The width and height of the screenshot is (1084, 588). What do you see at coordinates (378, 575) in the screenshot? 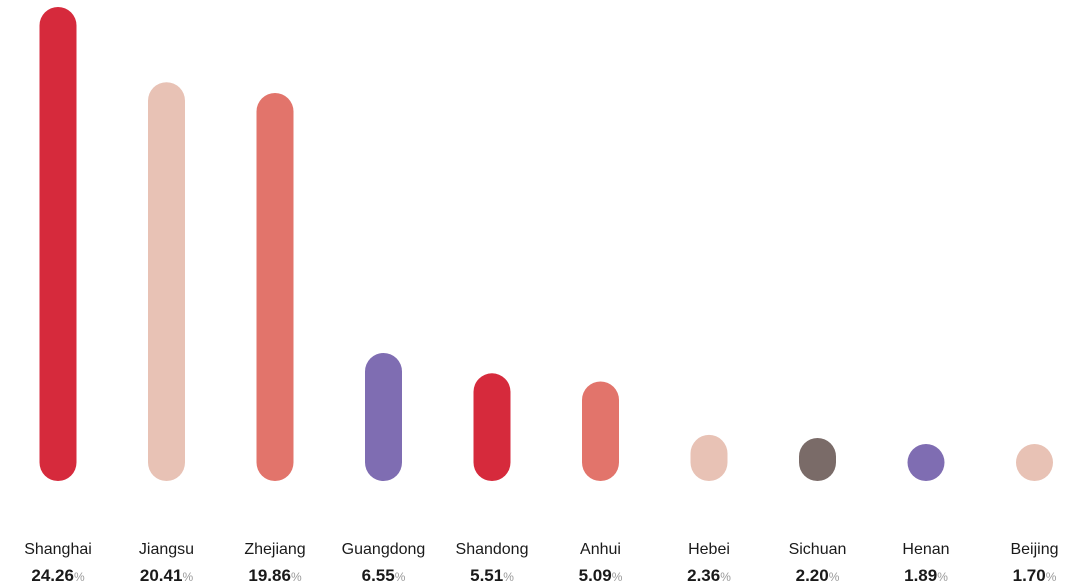
I see `value-number: 6.55` at bounding box center [378, 575].